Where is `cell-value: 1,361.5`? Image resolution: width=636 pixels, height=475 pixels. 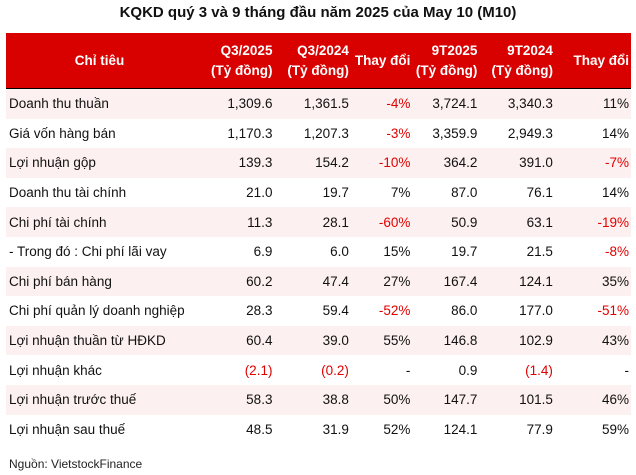 cell-value: 1,361.5 is located at coordinates (312, 103).